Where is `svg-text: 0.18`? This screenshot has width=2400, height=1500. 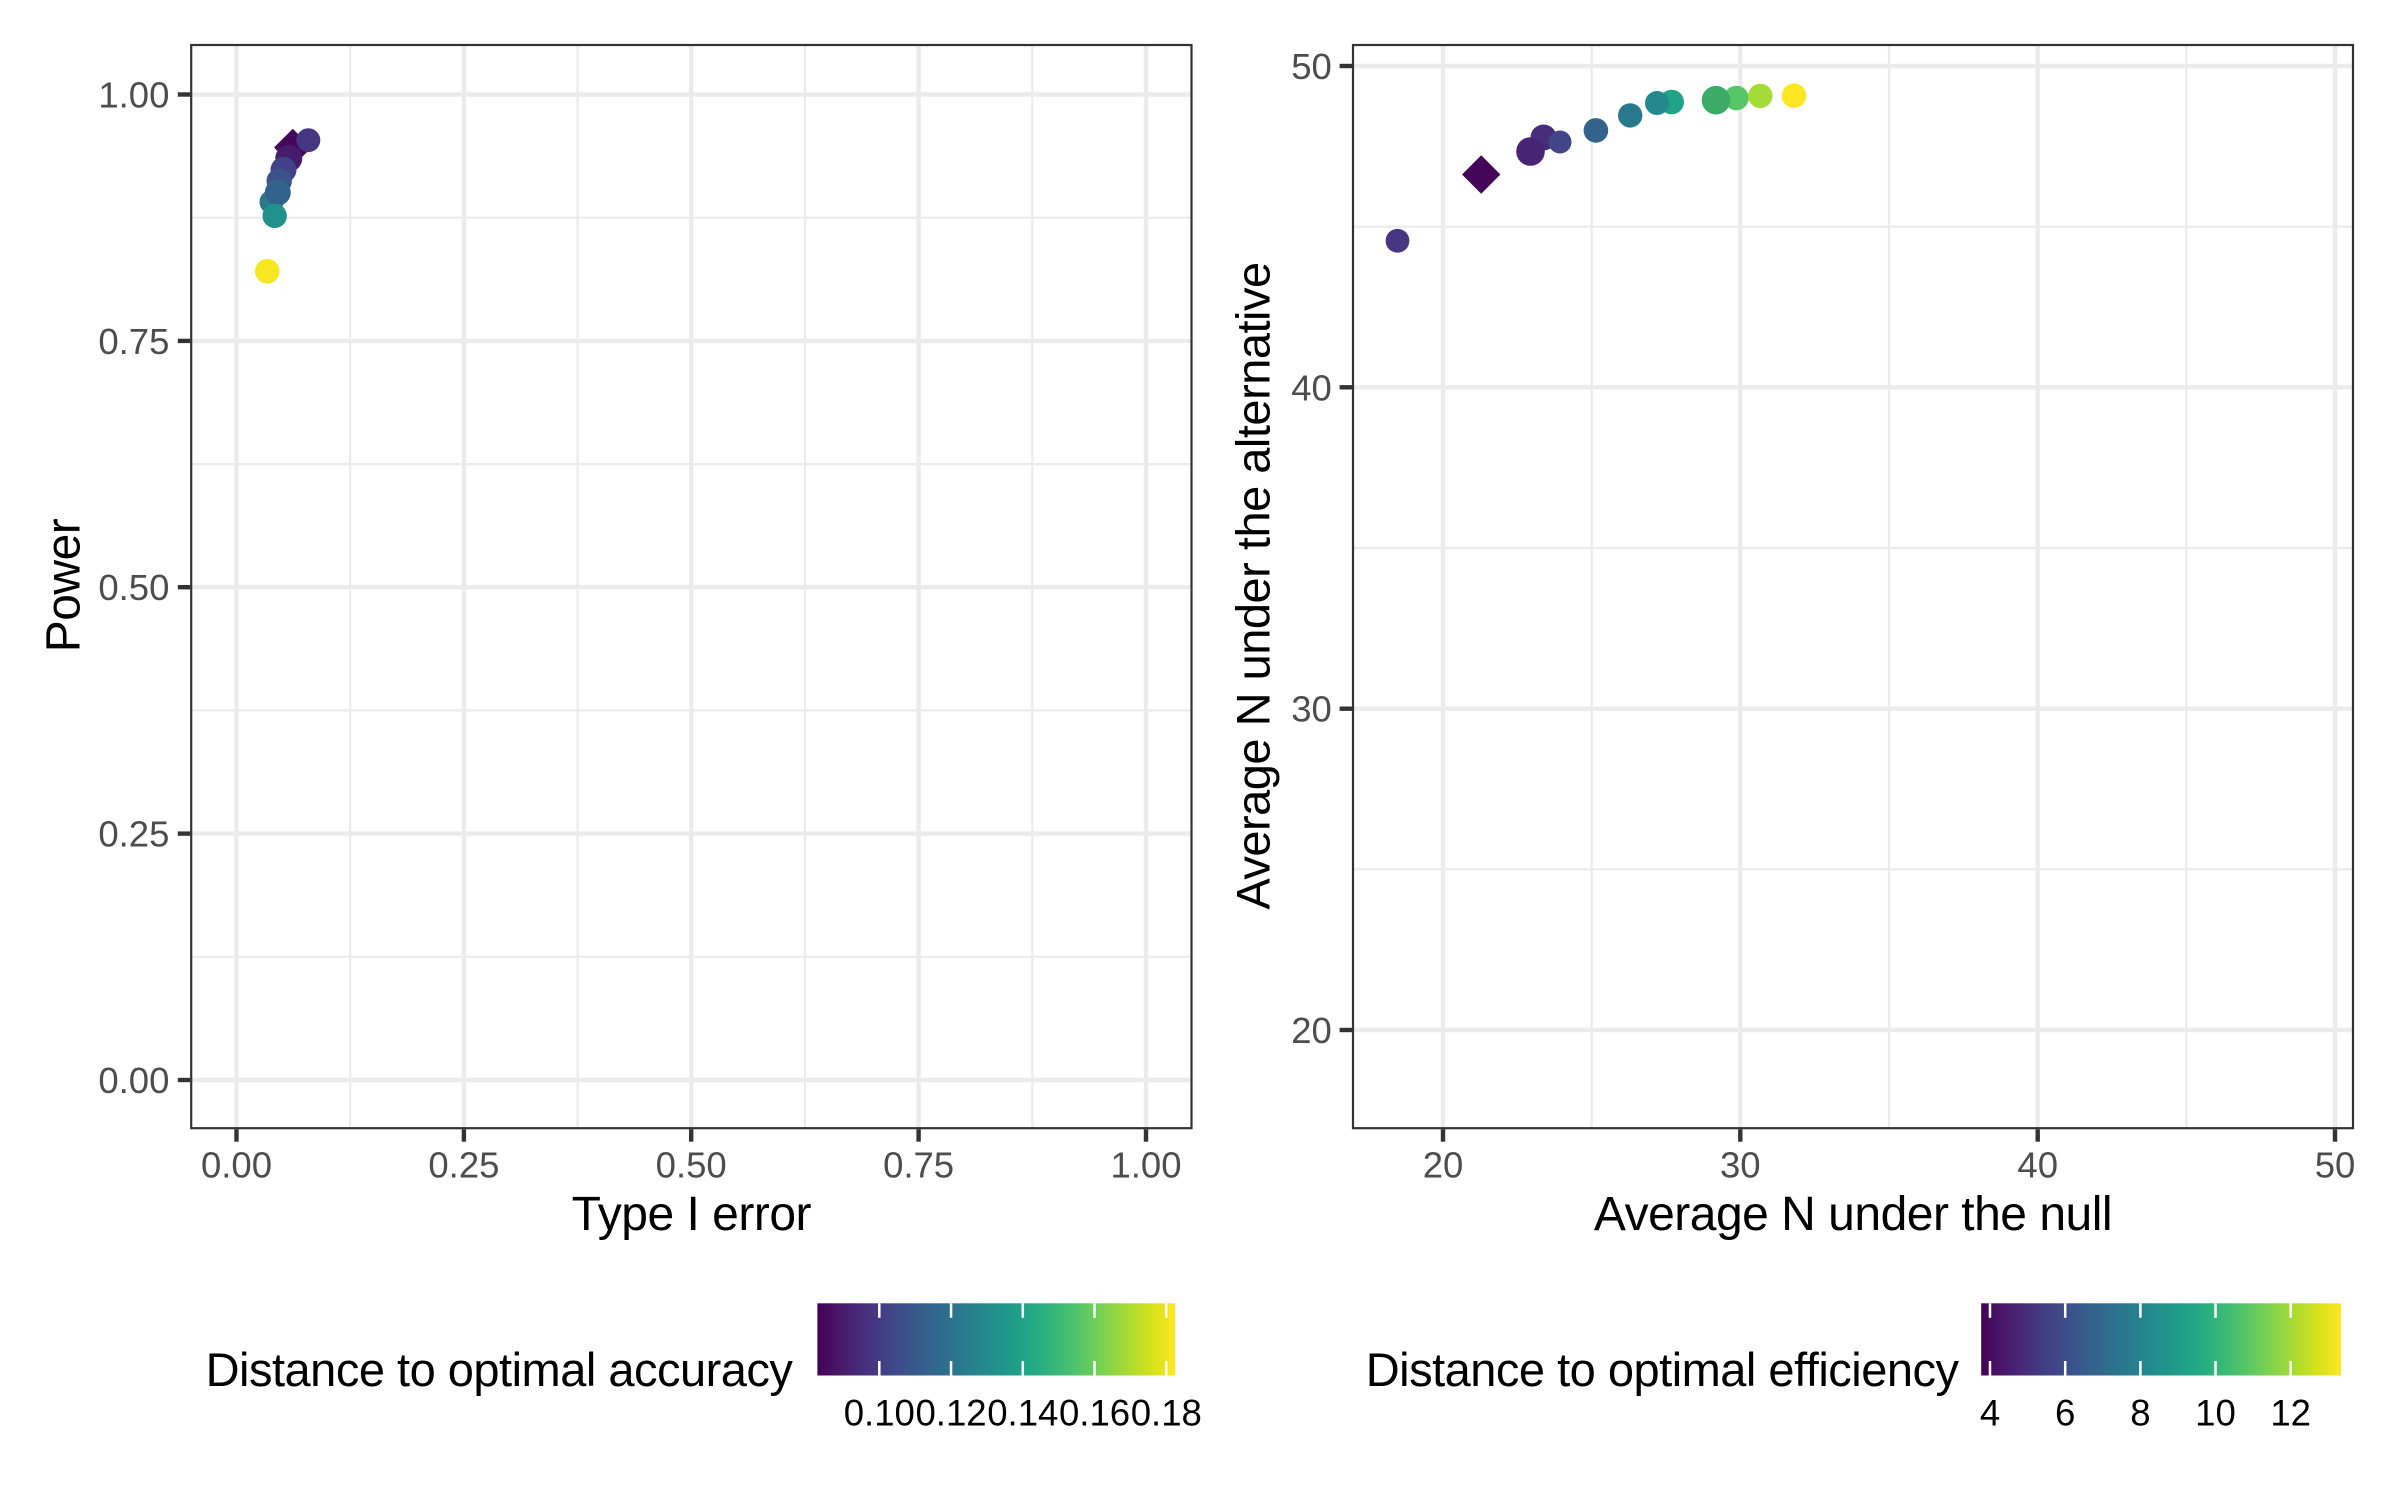
svg-text: 0.18 is located at coordinates (1166, 1413).